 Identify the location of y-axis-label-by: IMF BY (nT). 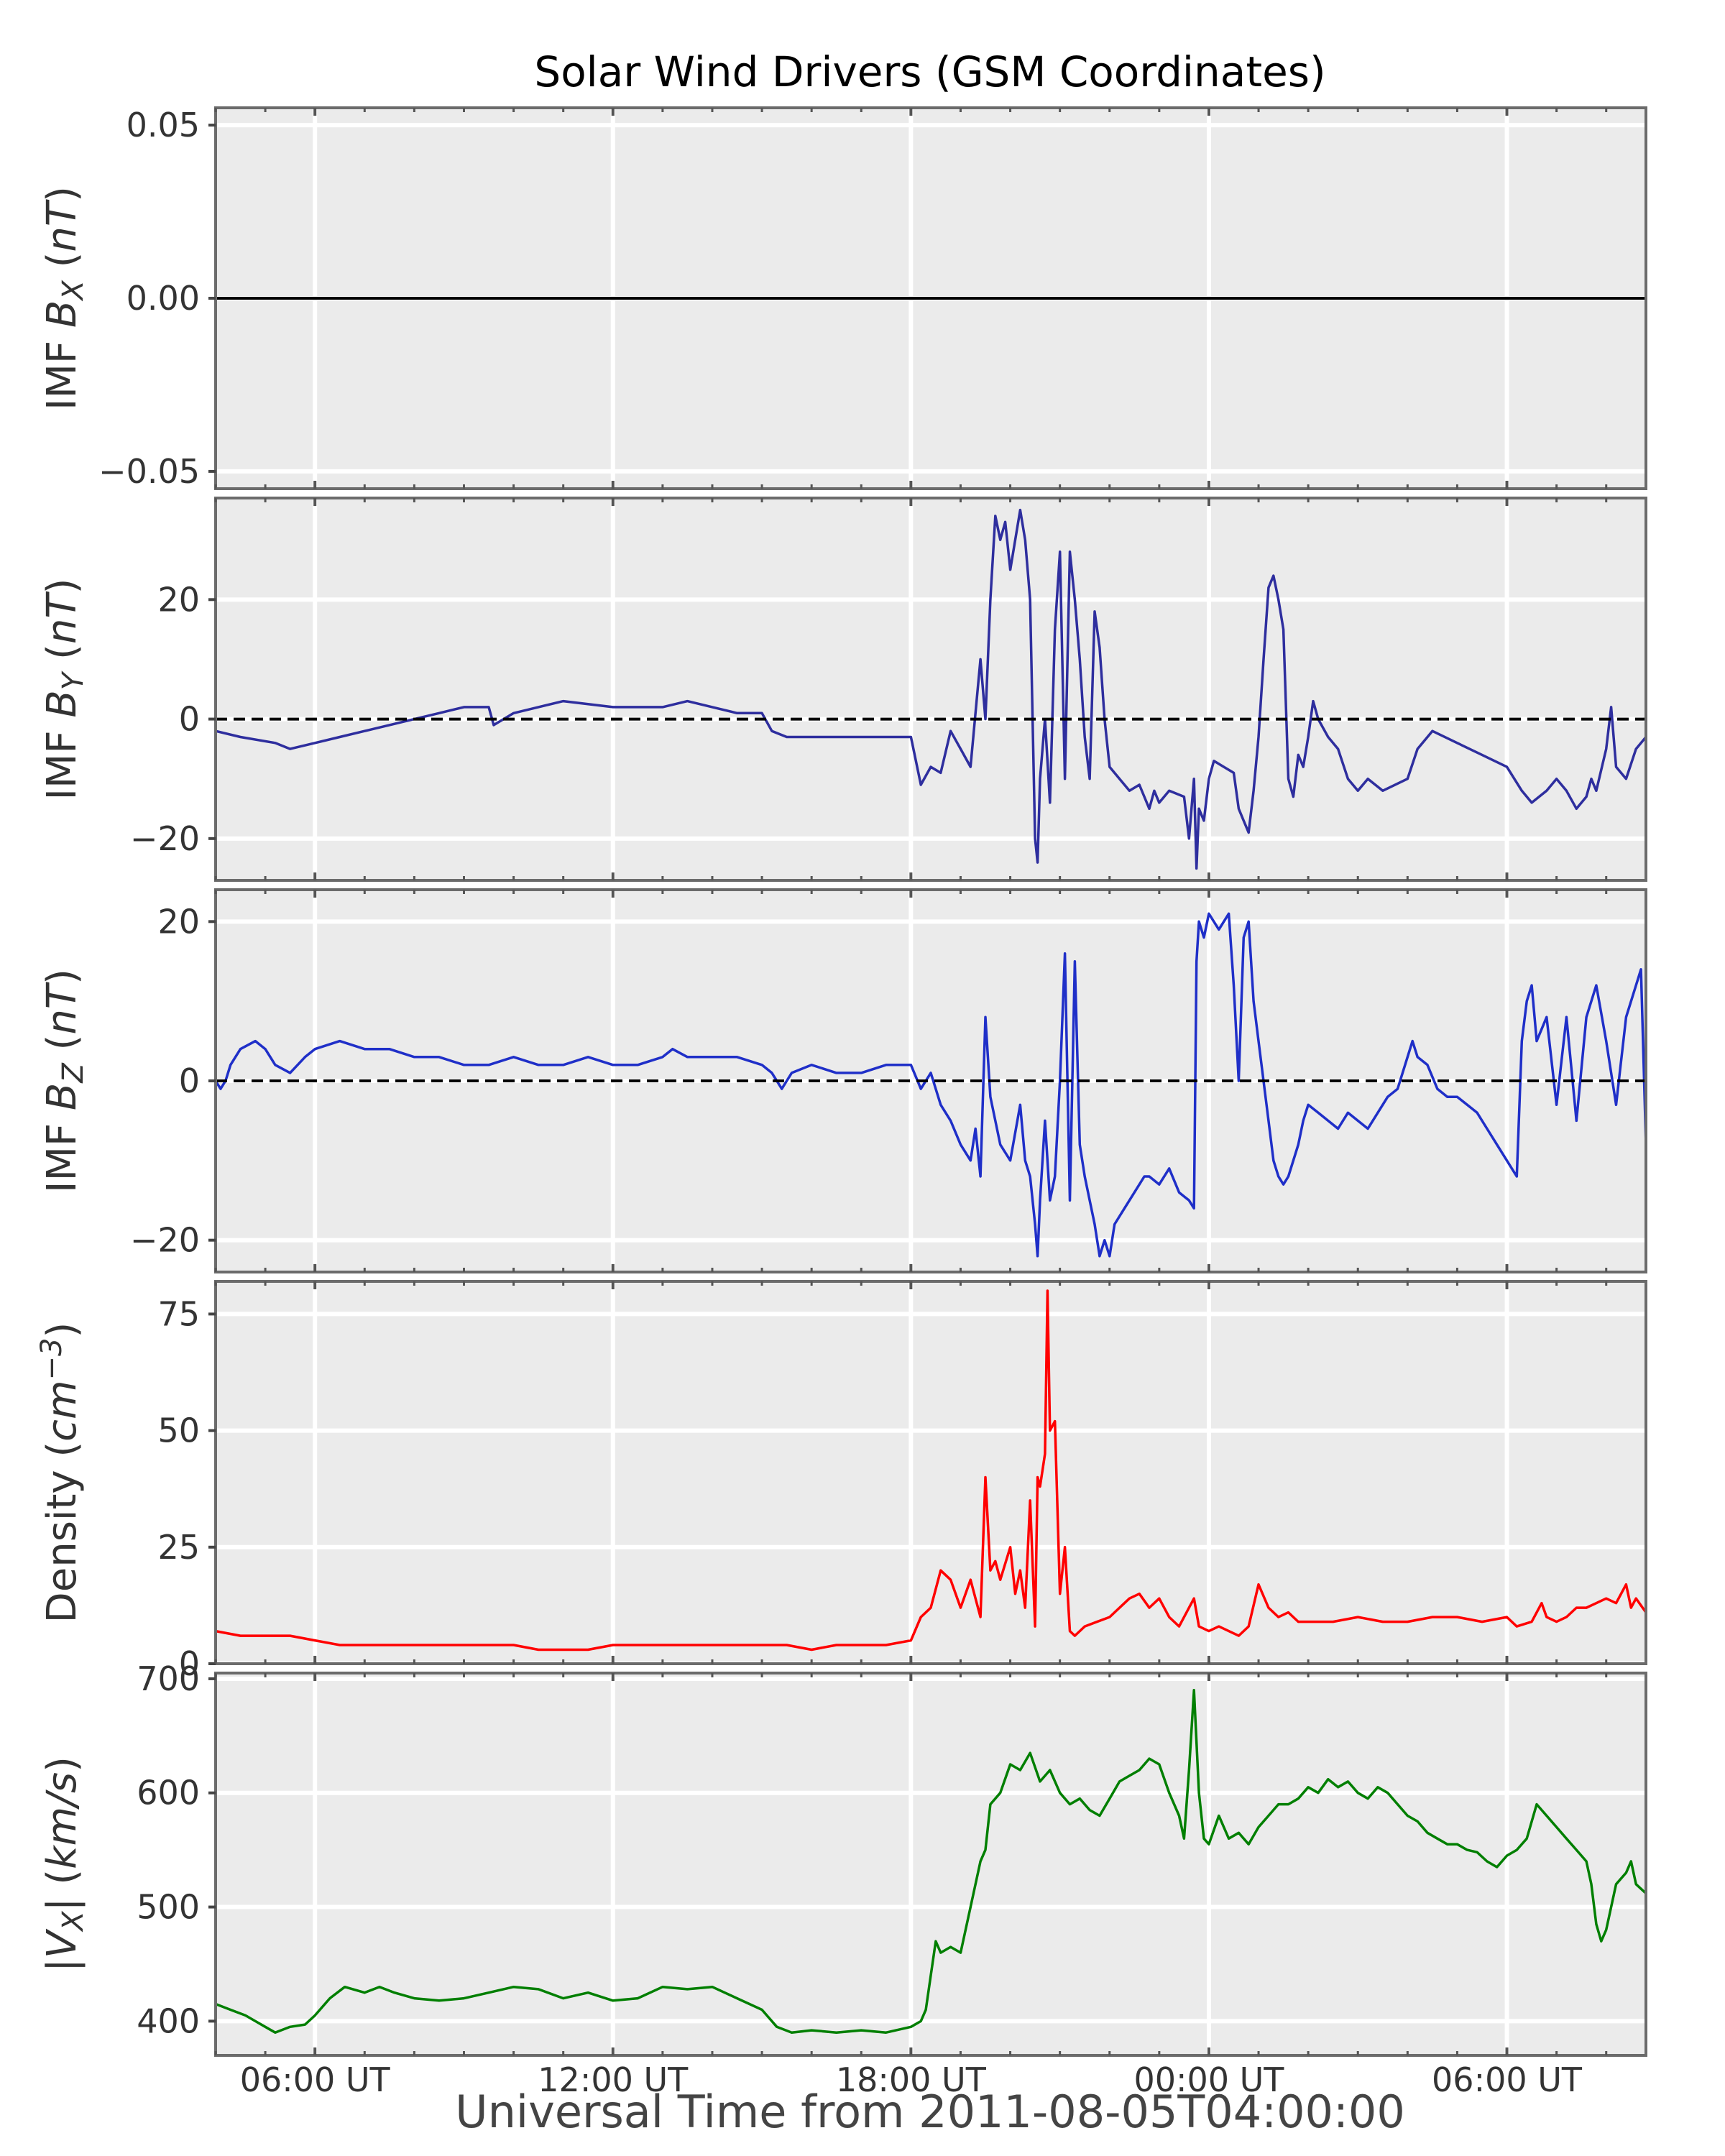
(64, 690).